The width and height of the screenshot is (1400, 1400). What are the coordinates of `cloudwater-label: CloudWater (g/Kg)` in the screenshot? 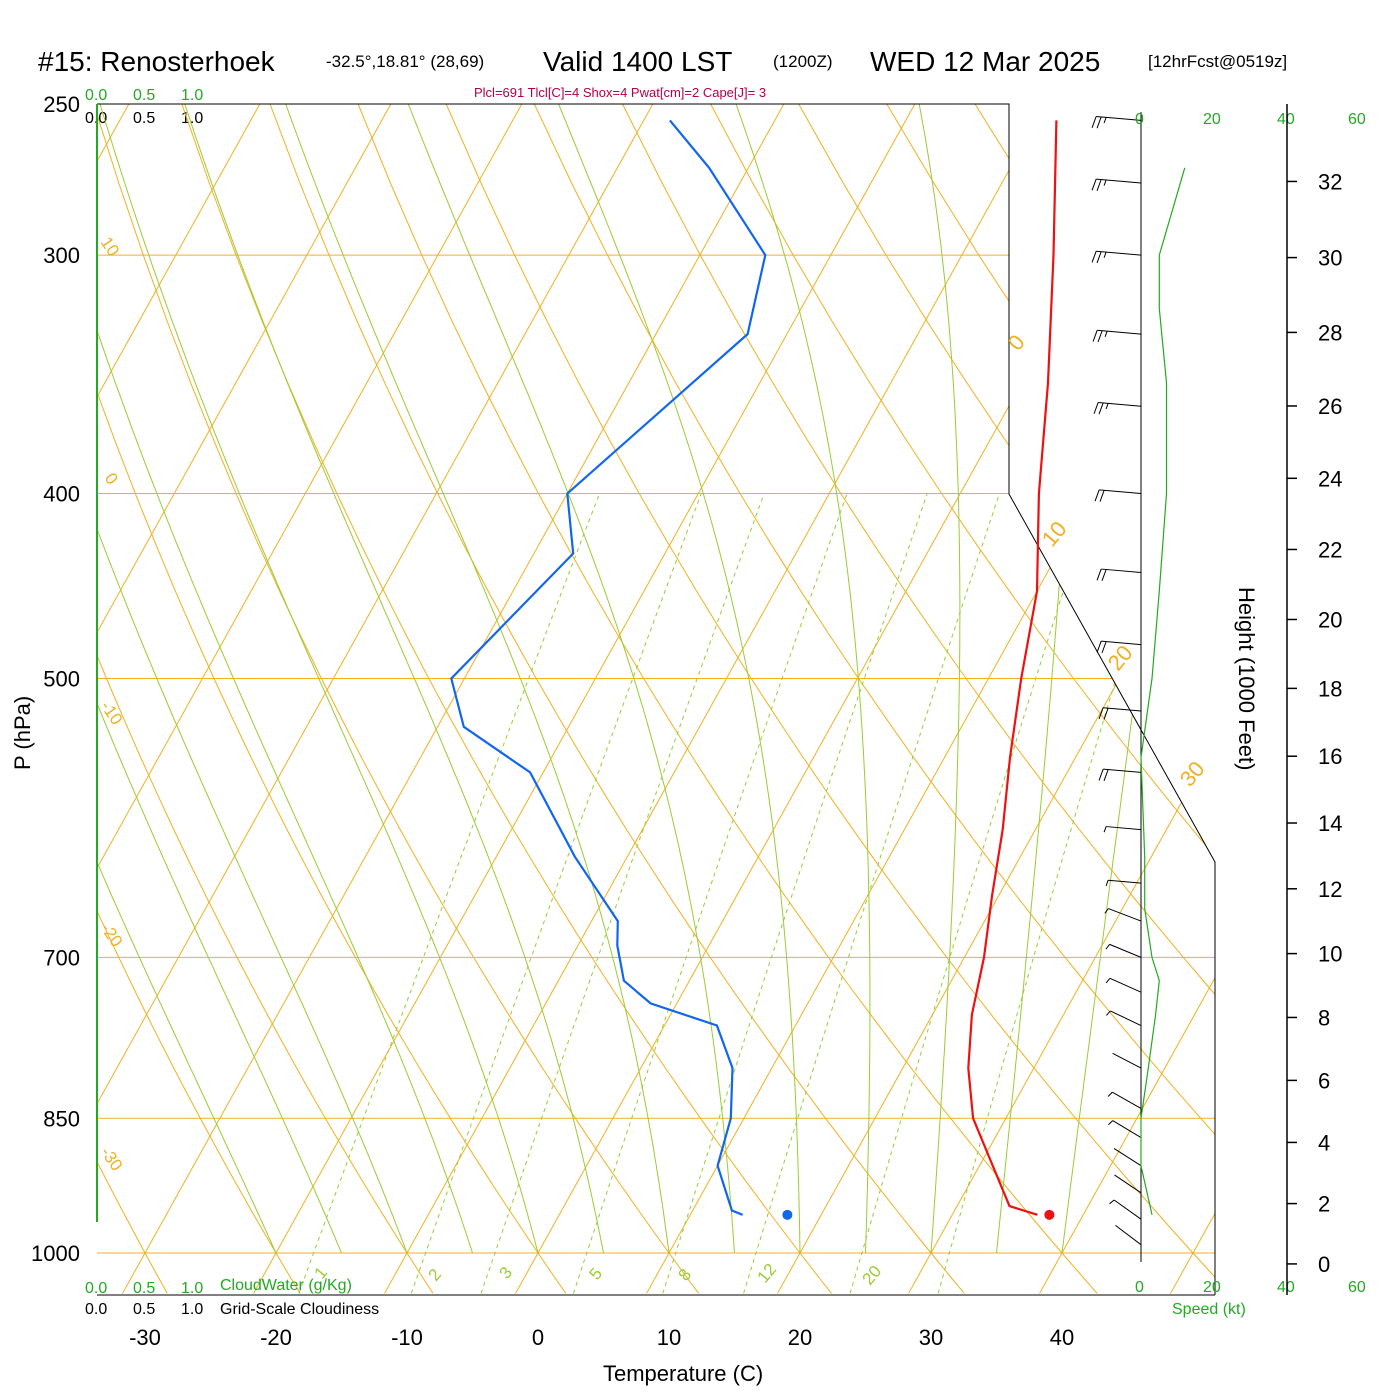 It's located at (286, 1285).